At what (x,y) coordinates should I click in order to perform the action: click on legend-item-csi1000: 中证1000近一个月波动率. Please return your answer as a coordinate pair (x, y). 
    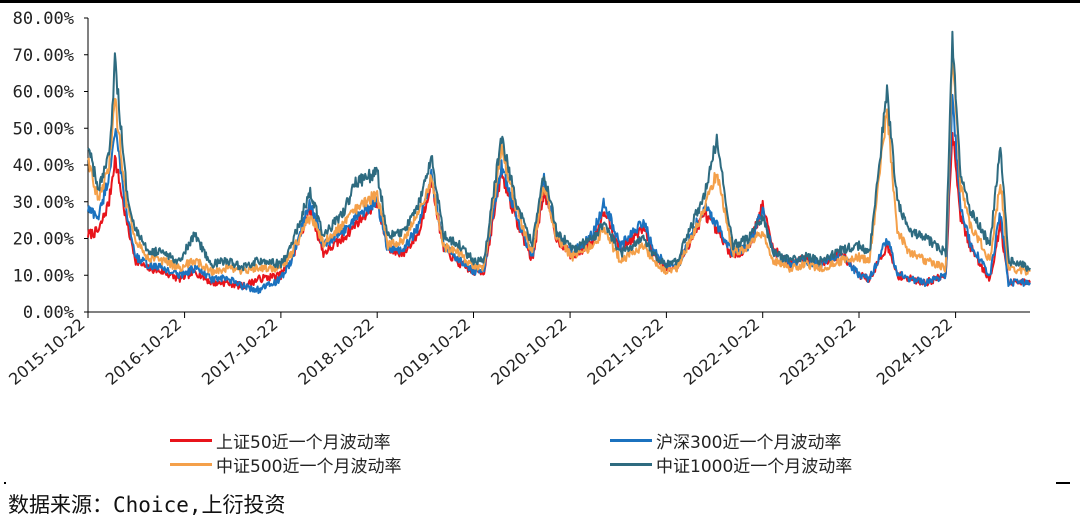
    Looking at the image, I should click on (731, 464).